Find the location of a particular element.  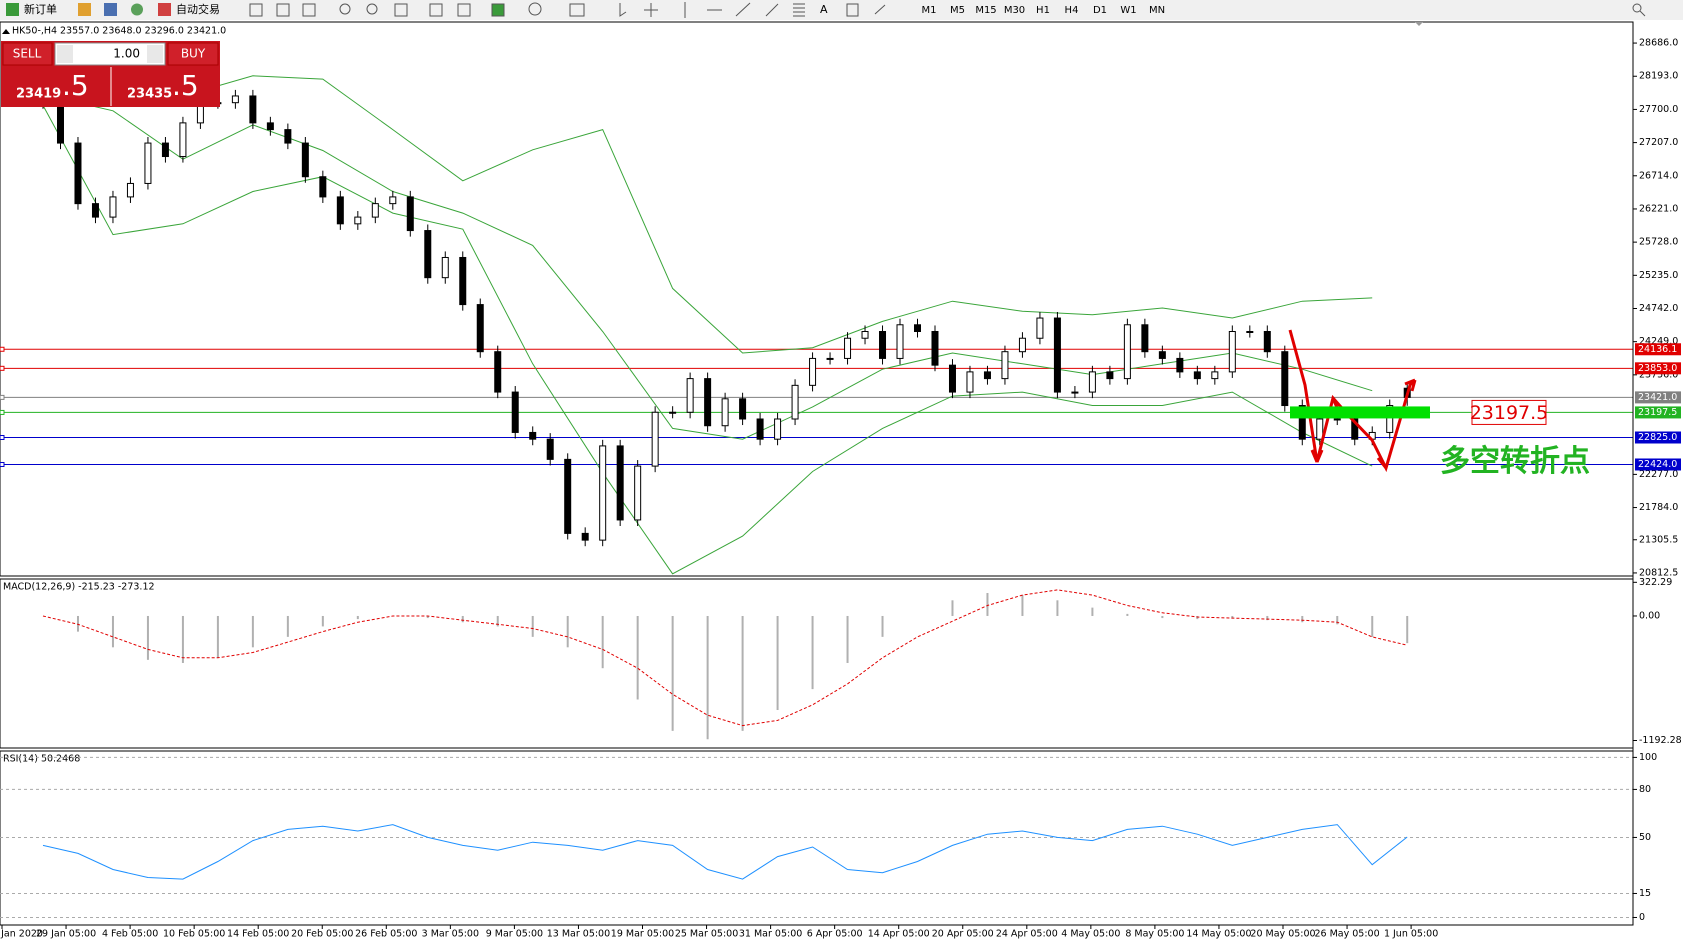

trend-arrow is located at coordinates (1352, 401).